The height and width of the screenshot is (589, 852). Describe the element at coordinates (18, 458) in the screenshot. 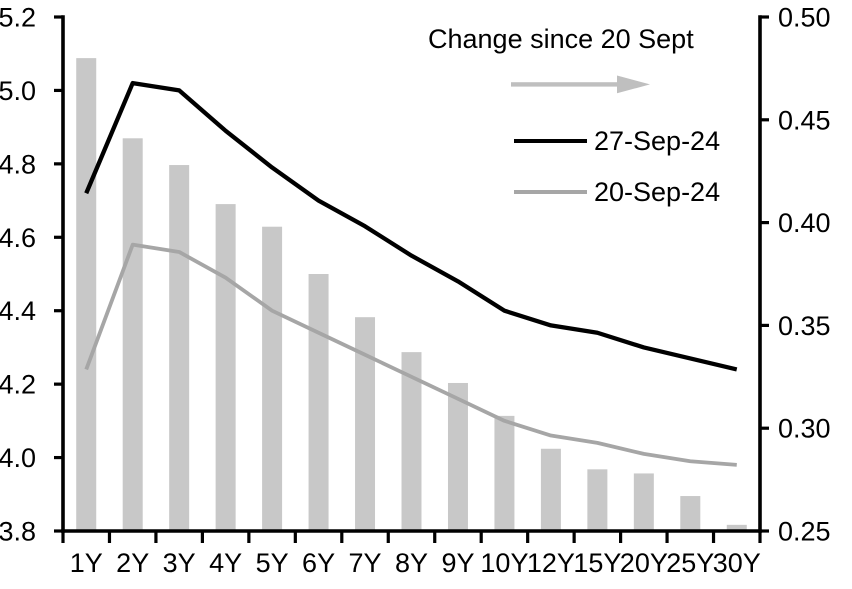

I see `left-axis-label: 4.0` at that location.